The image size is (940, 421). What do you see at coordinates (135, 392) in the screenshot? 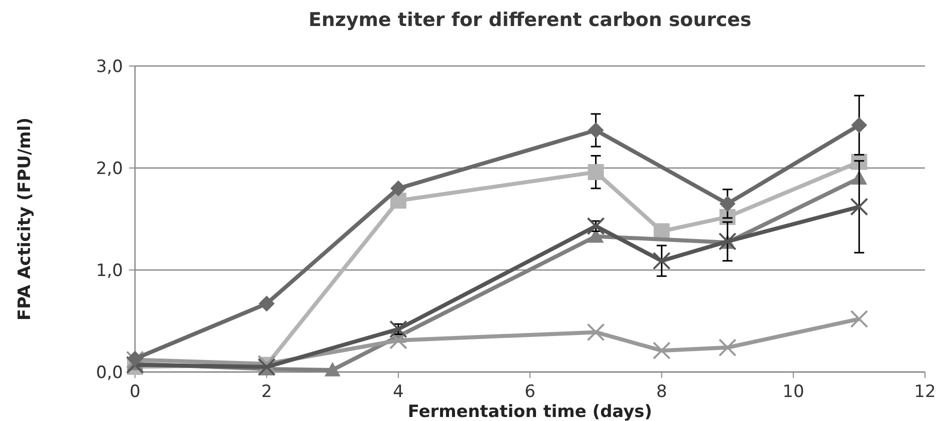
I see `x-tick-label: 0` at bounding box center [135, 392].